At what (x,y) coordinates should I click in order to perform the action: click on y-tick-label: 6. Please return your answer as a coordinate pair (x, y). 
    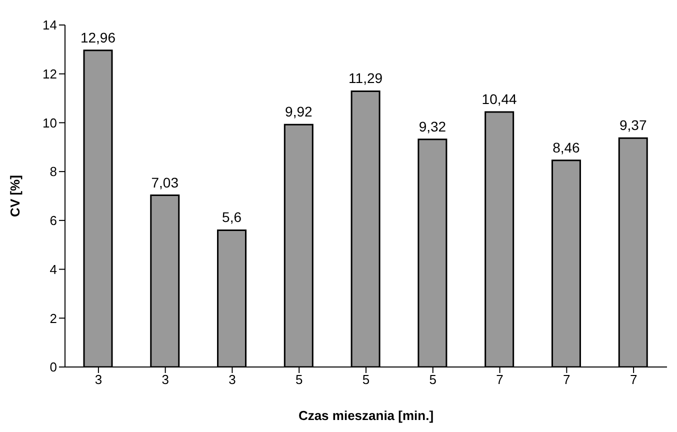
    Looking at the image, I should click on (53, 220).